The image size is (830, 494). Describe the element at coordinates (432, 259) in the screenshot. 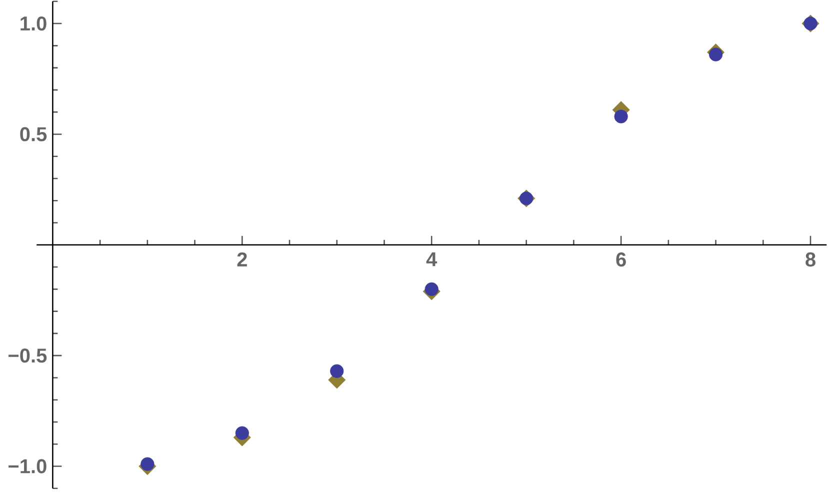

I see `x-tick-label: 4` at that location.